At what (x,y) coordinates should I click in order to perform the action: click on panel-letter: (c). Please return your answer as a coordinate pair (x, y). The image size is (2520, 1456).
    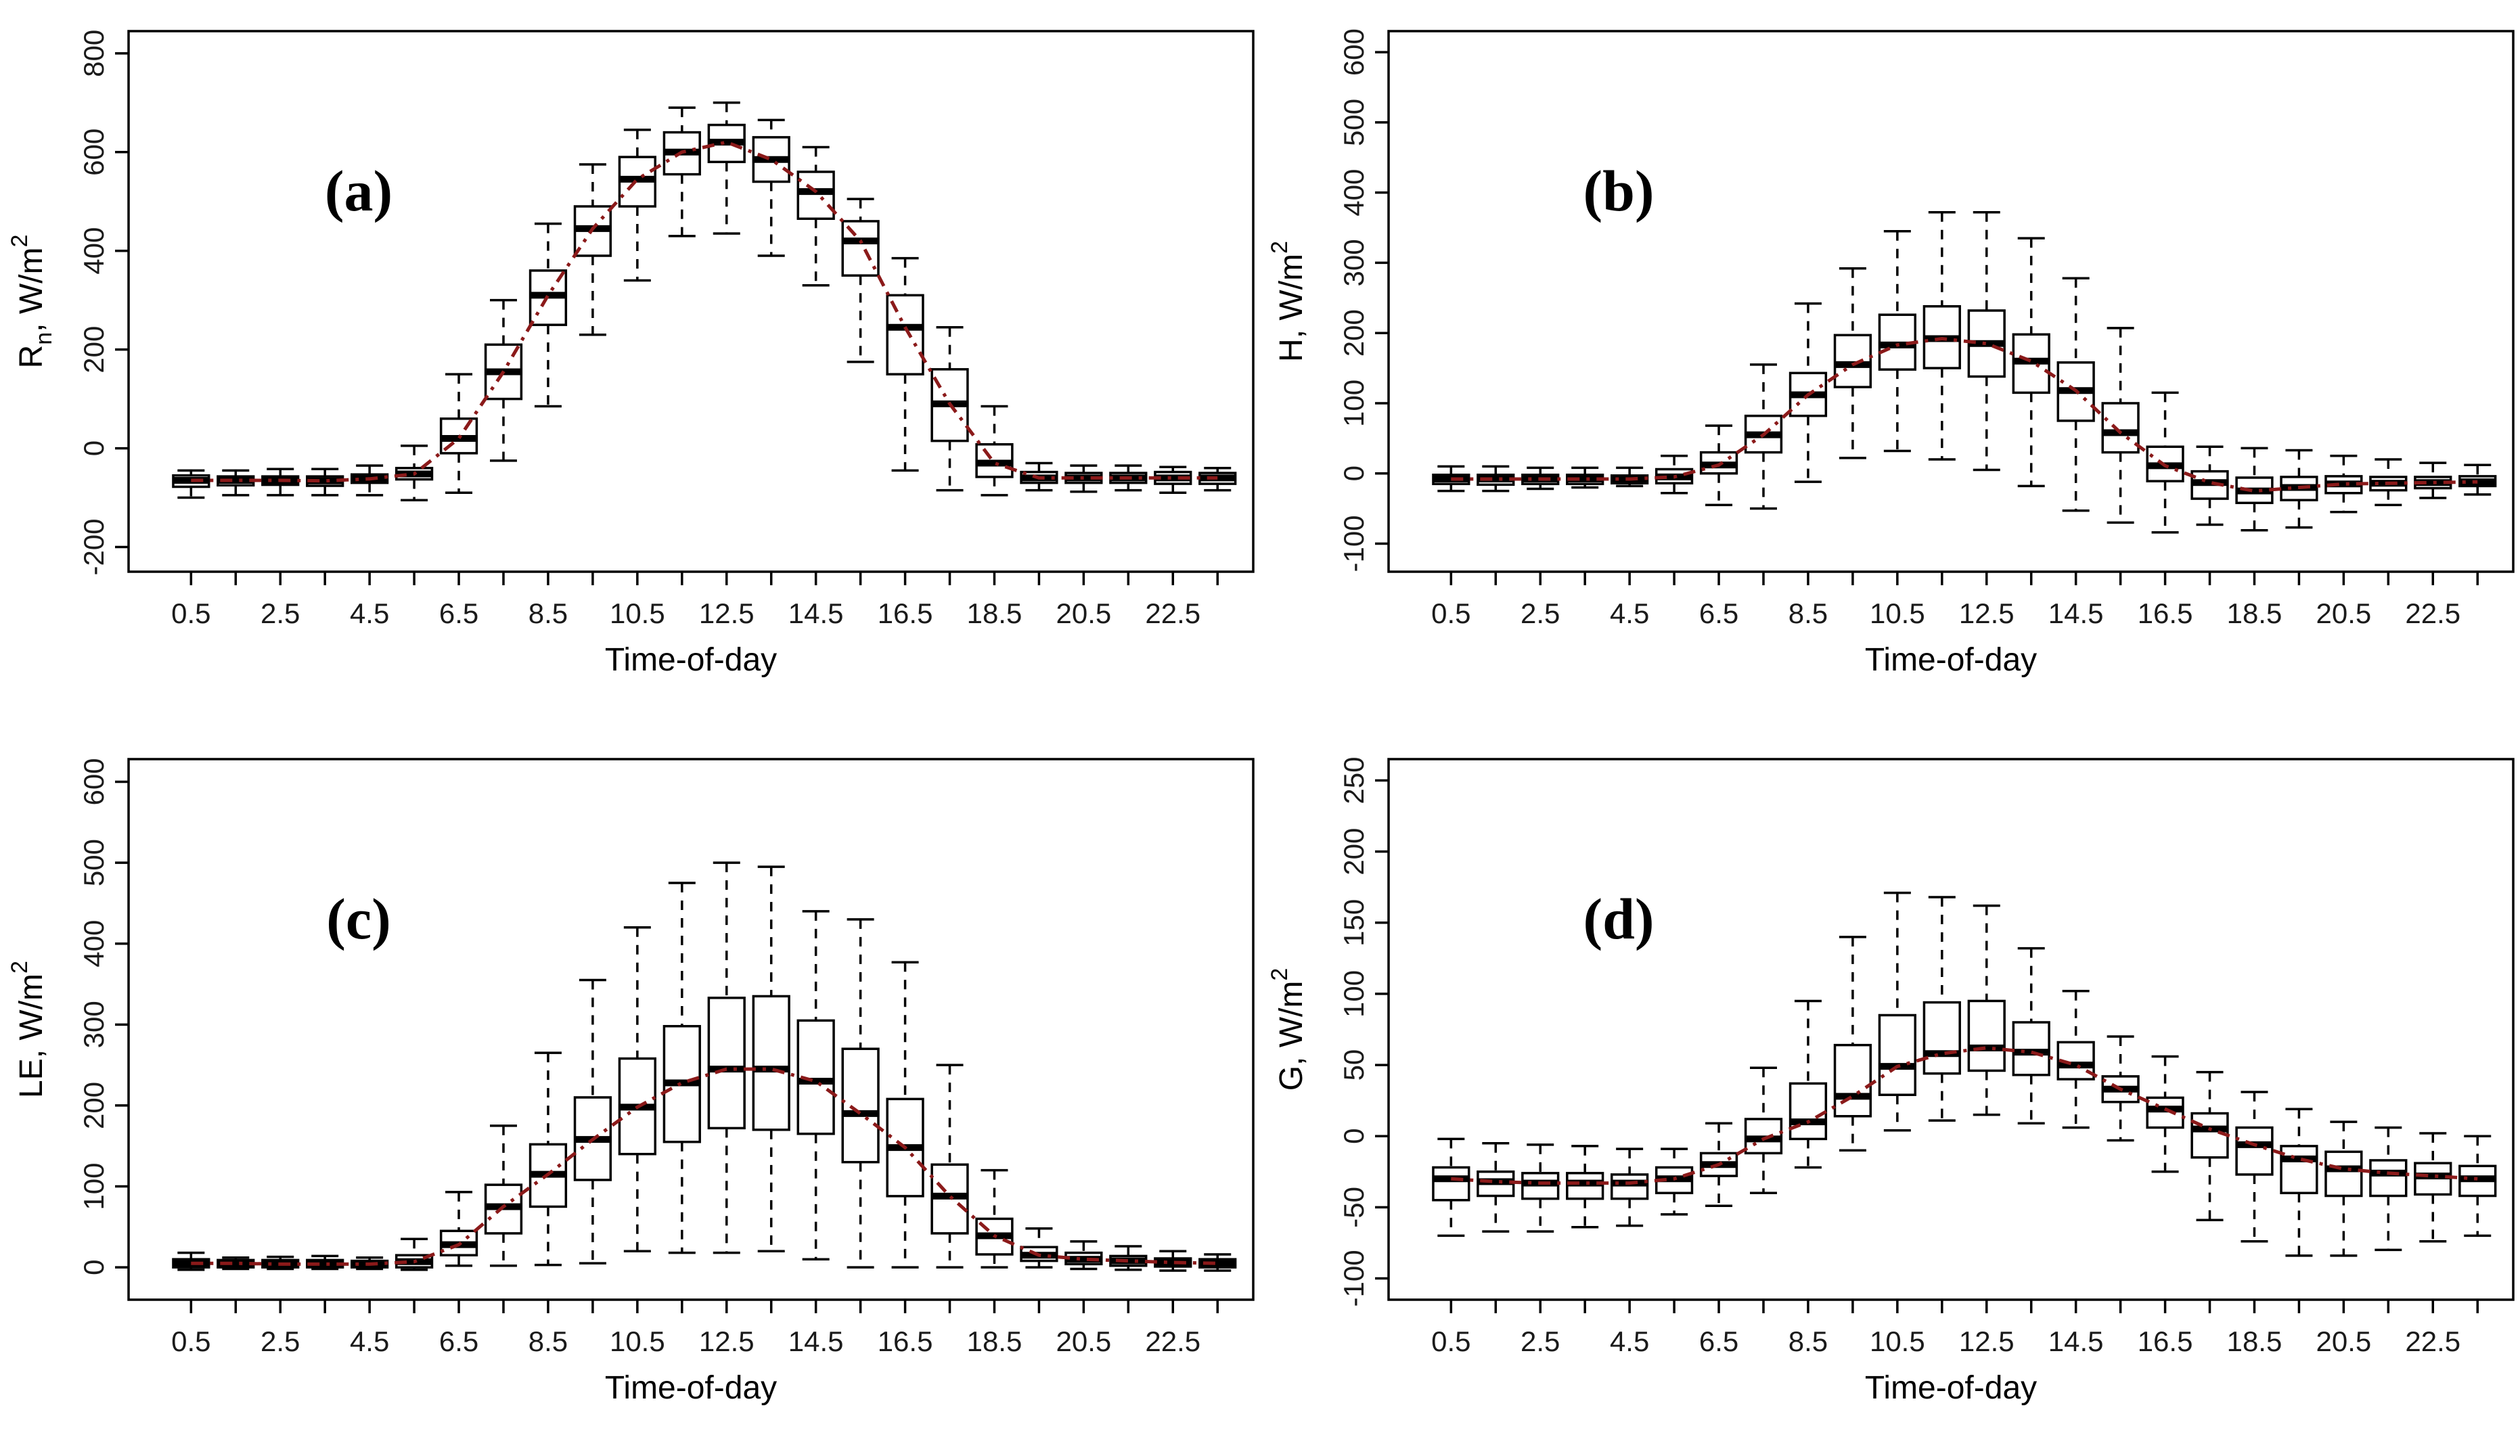
    Looking at the image, I should click on (358, 918).